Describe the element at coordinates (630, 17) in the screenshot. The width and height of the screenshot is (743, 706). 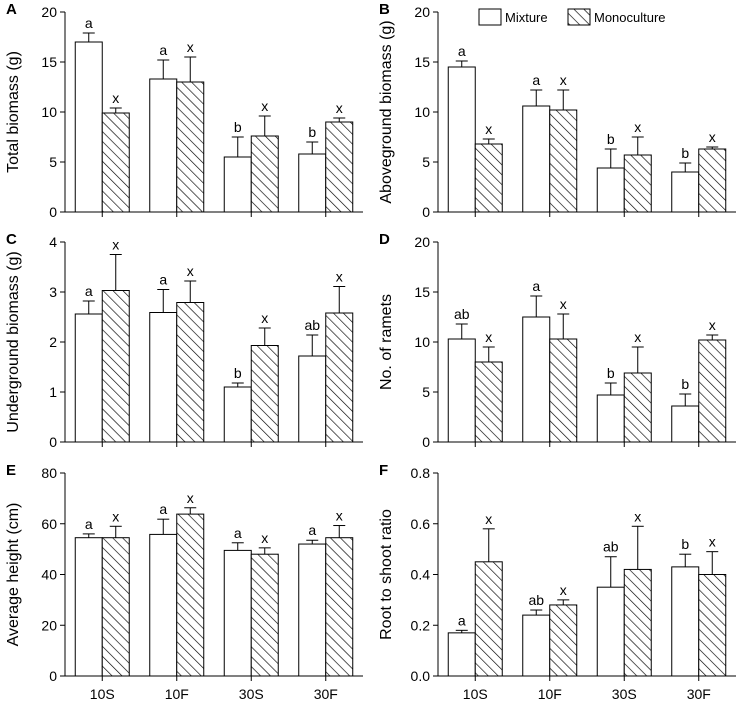
I see `legend-monoculture-label: Monoculture` at that location.